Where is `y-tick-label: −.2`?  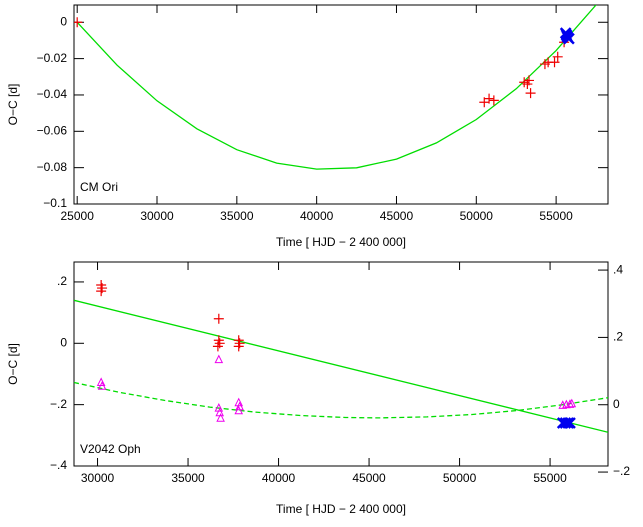
y-tick-label: −.2 is located at coordinates (58, 404).